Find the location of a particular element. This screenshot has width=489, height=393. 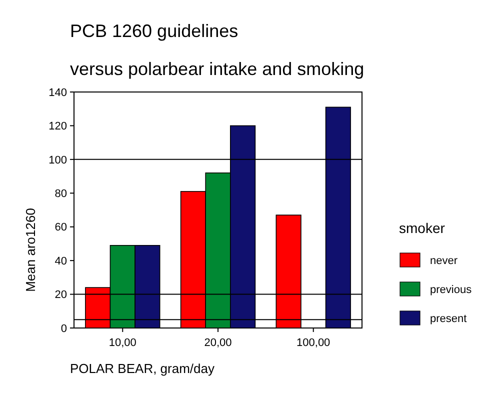

x-tick-label: 100,00 is located at coordinates (313, 343).